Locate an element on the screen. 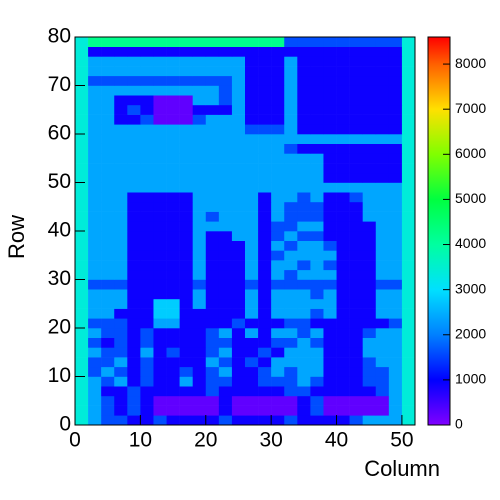 This screenshot has height=500, width=500. y-tick-label: 70 is located at coordinates (59, 84).